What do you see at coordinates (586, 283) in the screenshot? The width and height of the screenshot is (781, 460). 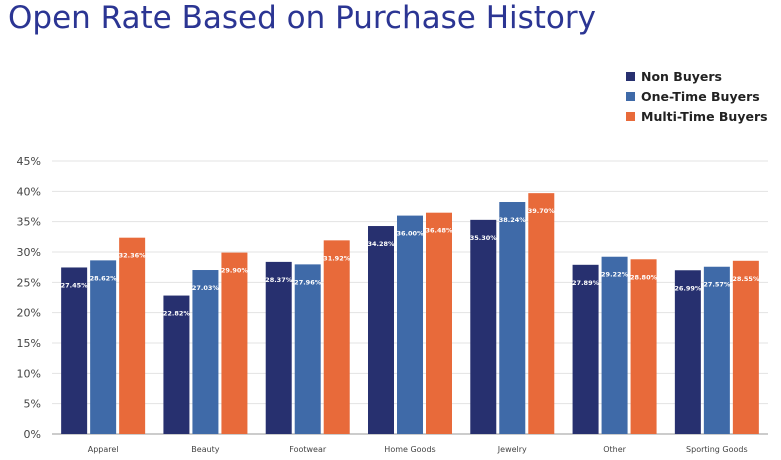 I see `data-label: 27.89%` at bounding box center [586, 283].